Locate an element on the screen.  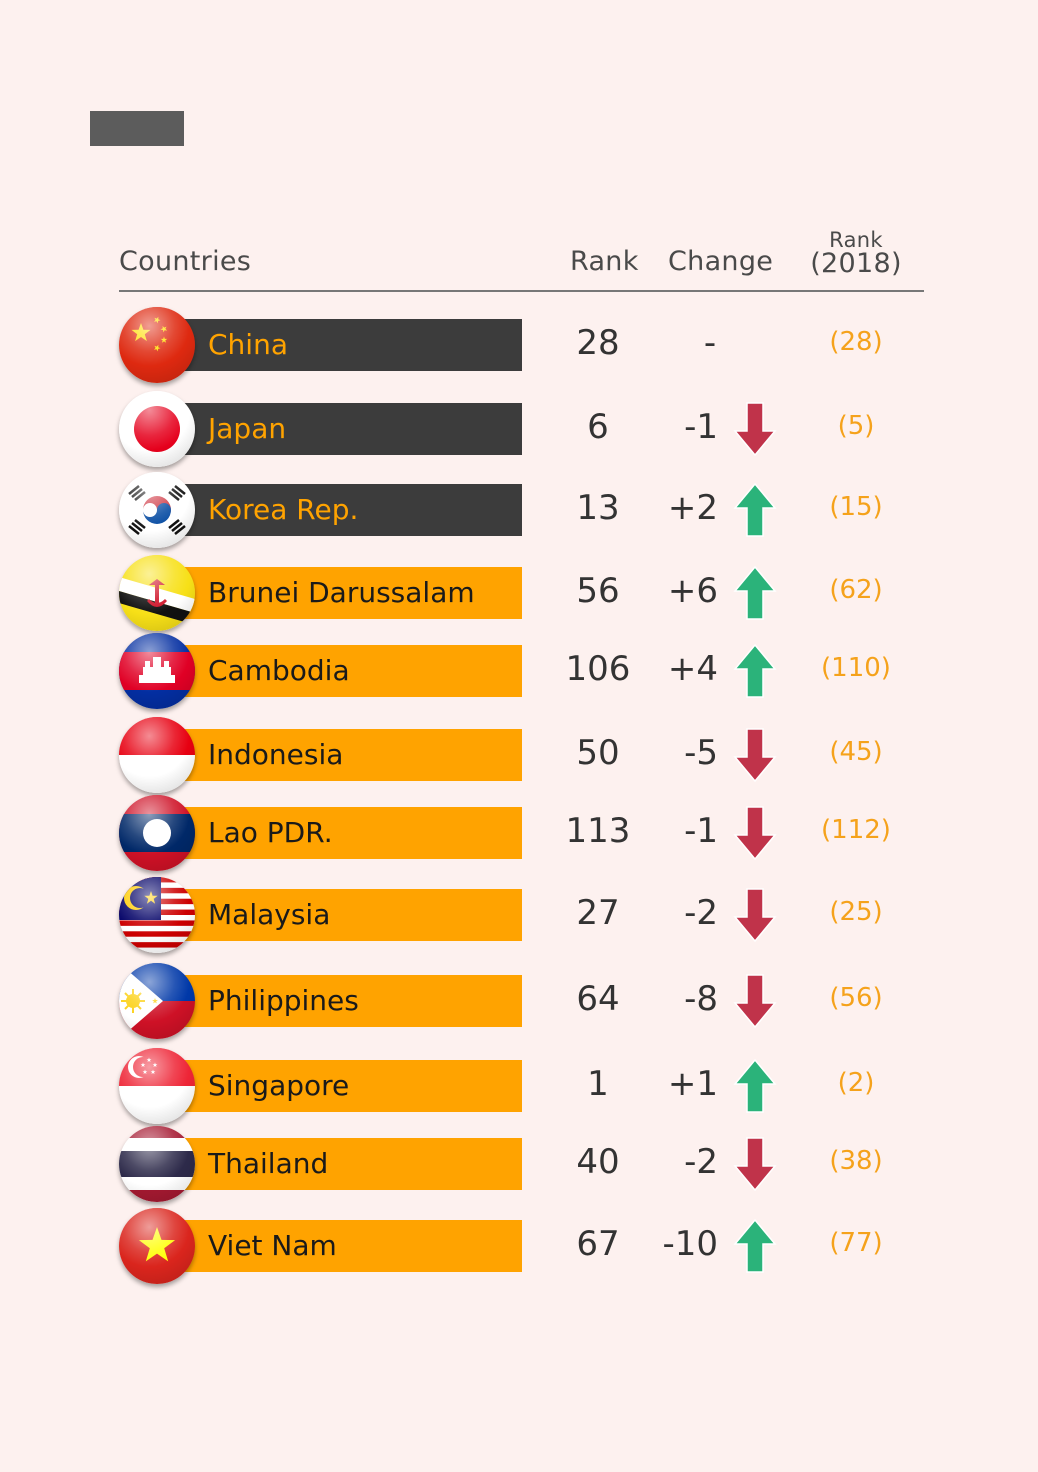
table-row: Lao PDR. 113 -1 (112) is located at coordinates (519, 833).